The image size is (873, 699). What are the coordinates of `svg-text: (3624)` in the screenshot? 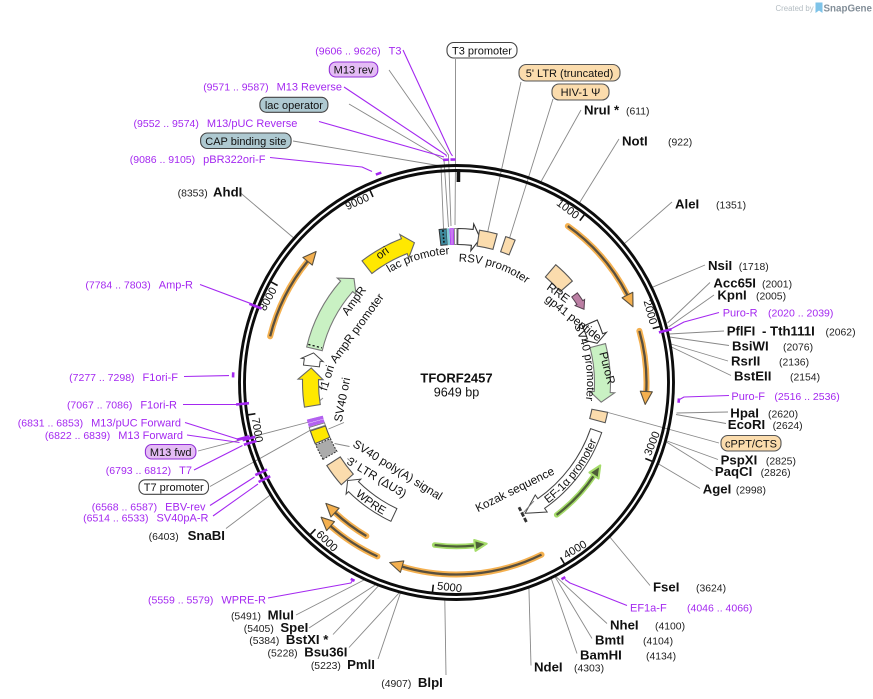 It's located at (711, 589).